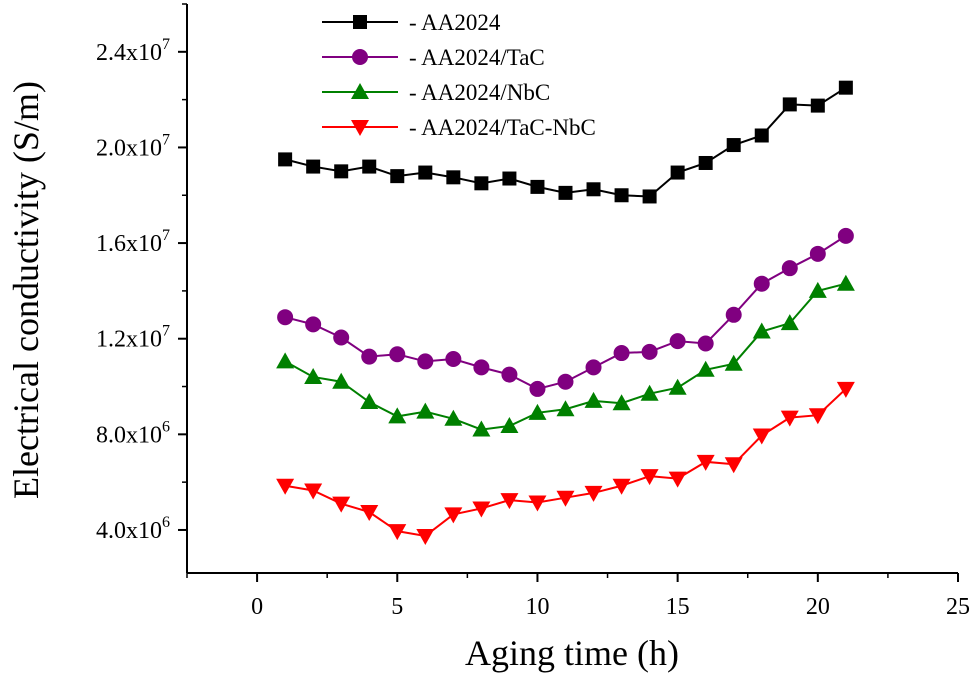 The width and height of the screenshot is (975, 677). Describe the element at coordinates (455, 22) in the screenshot. I see `legend-label: - AA2024` at that location.